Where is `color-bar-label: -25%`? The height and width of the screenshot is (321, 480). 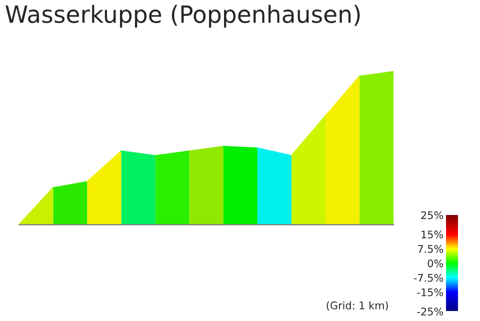 color-bar-label: -25% is located at coordinates (430, 312).